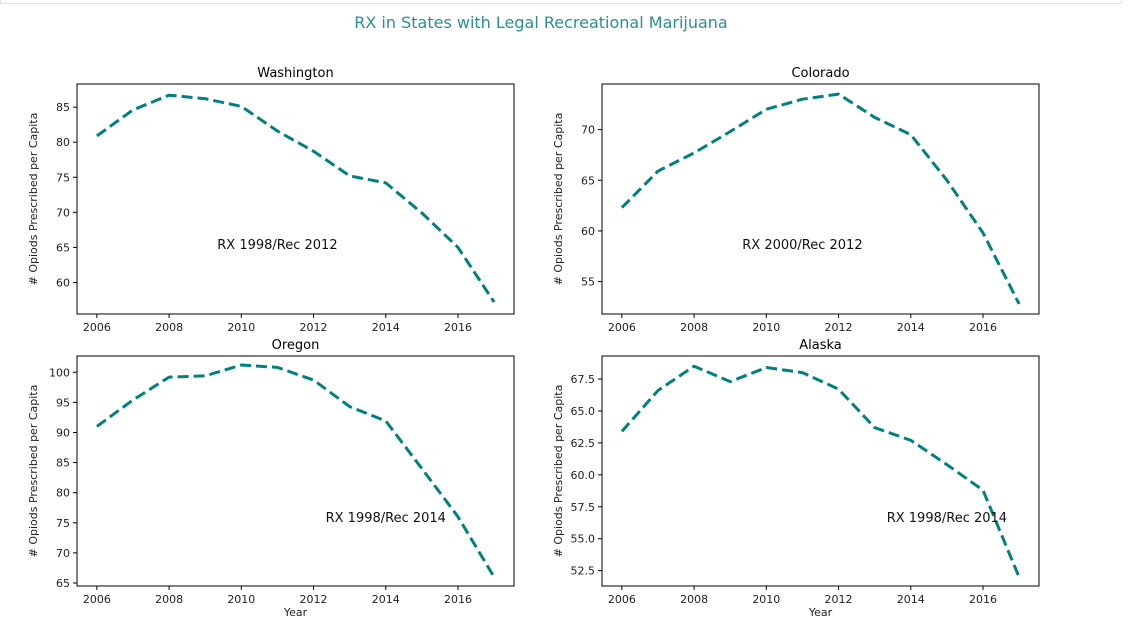 Image resolution: width=1135 pixels, height=632 pixels. What do you see at coordinates (820, 345) in the screenshot?
I see `subplot-title: Alaska` at bounding box center [820, 345].